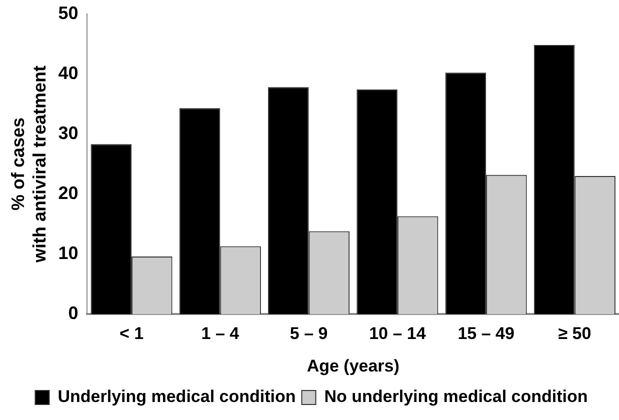  Describe the element at coordinates (456, 396) in the screenshot. I see `legend-label: No underlying medical condition` at that location.